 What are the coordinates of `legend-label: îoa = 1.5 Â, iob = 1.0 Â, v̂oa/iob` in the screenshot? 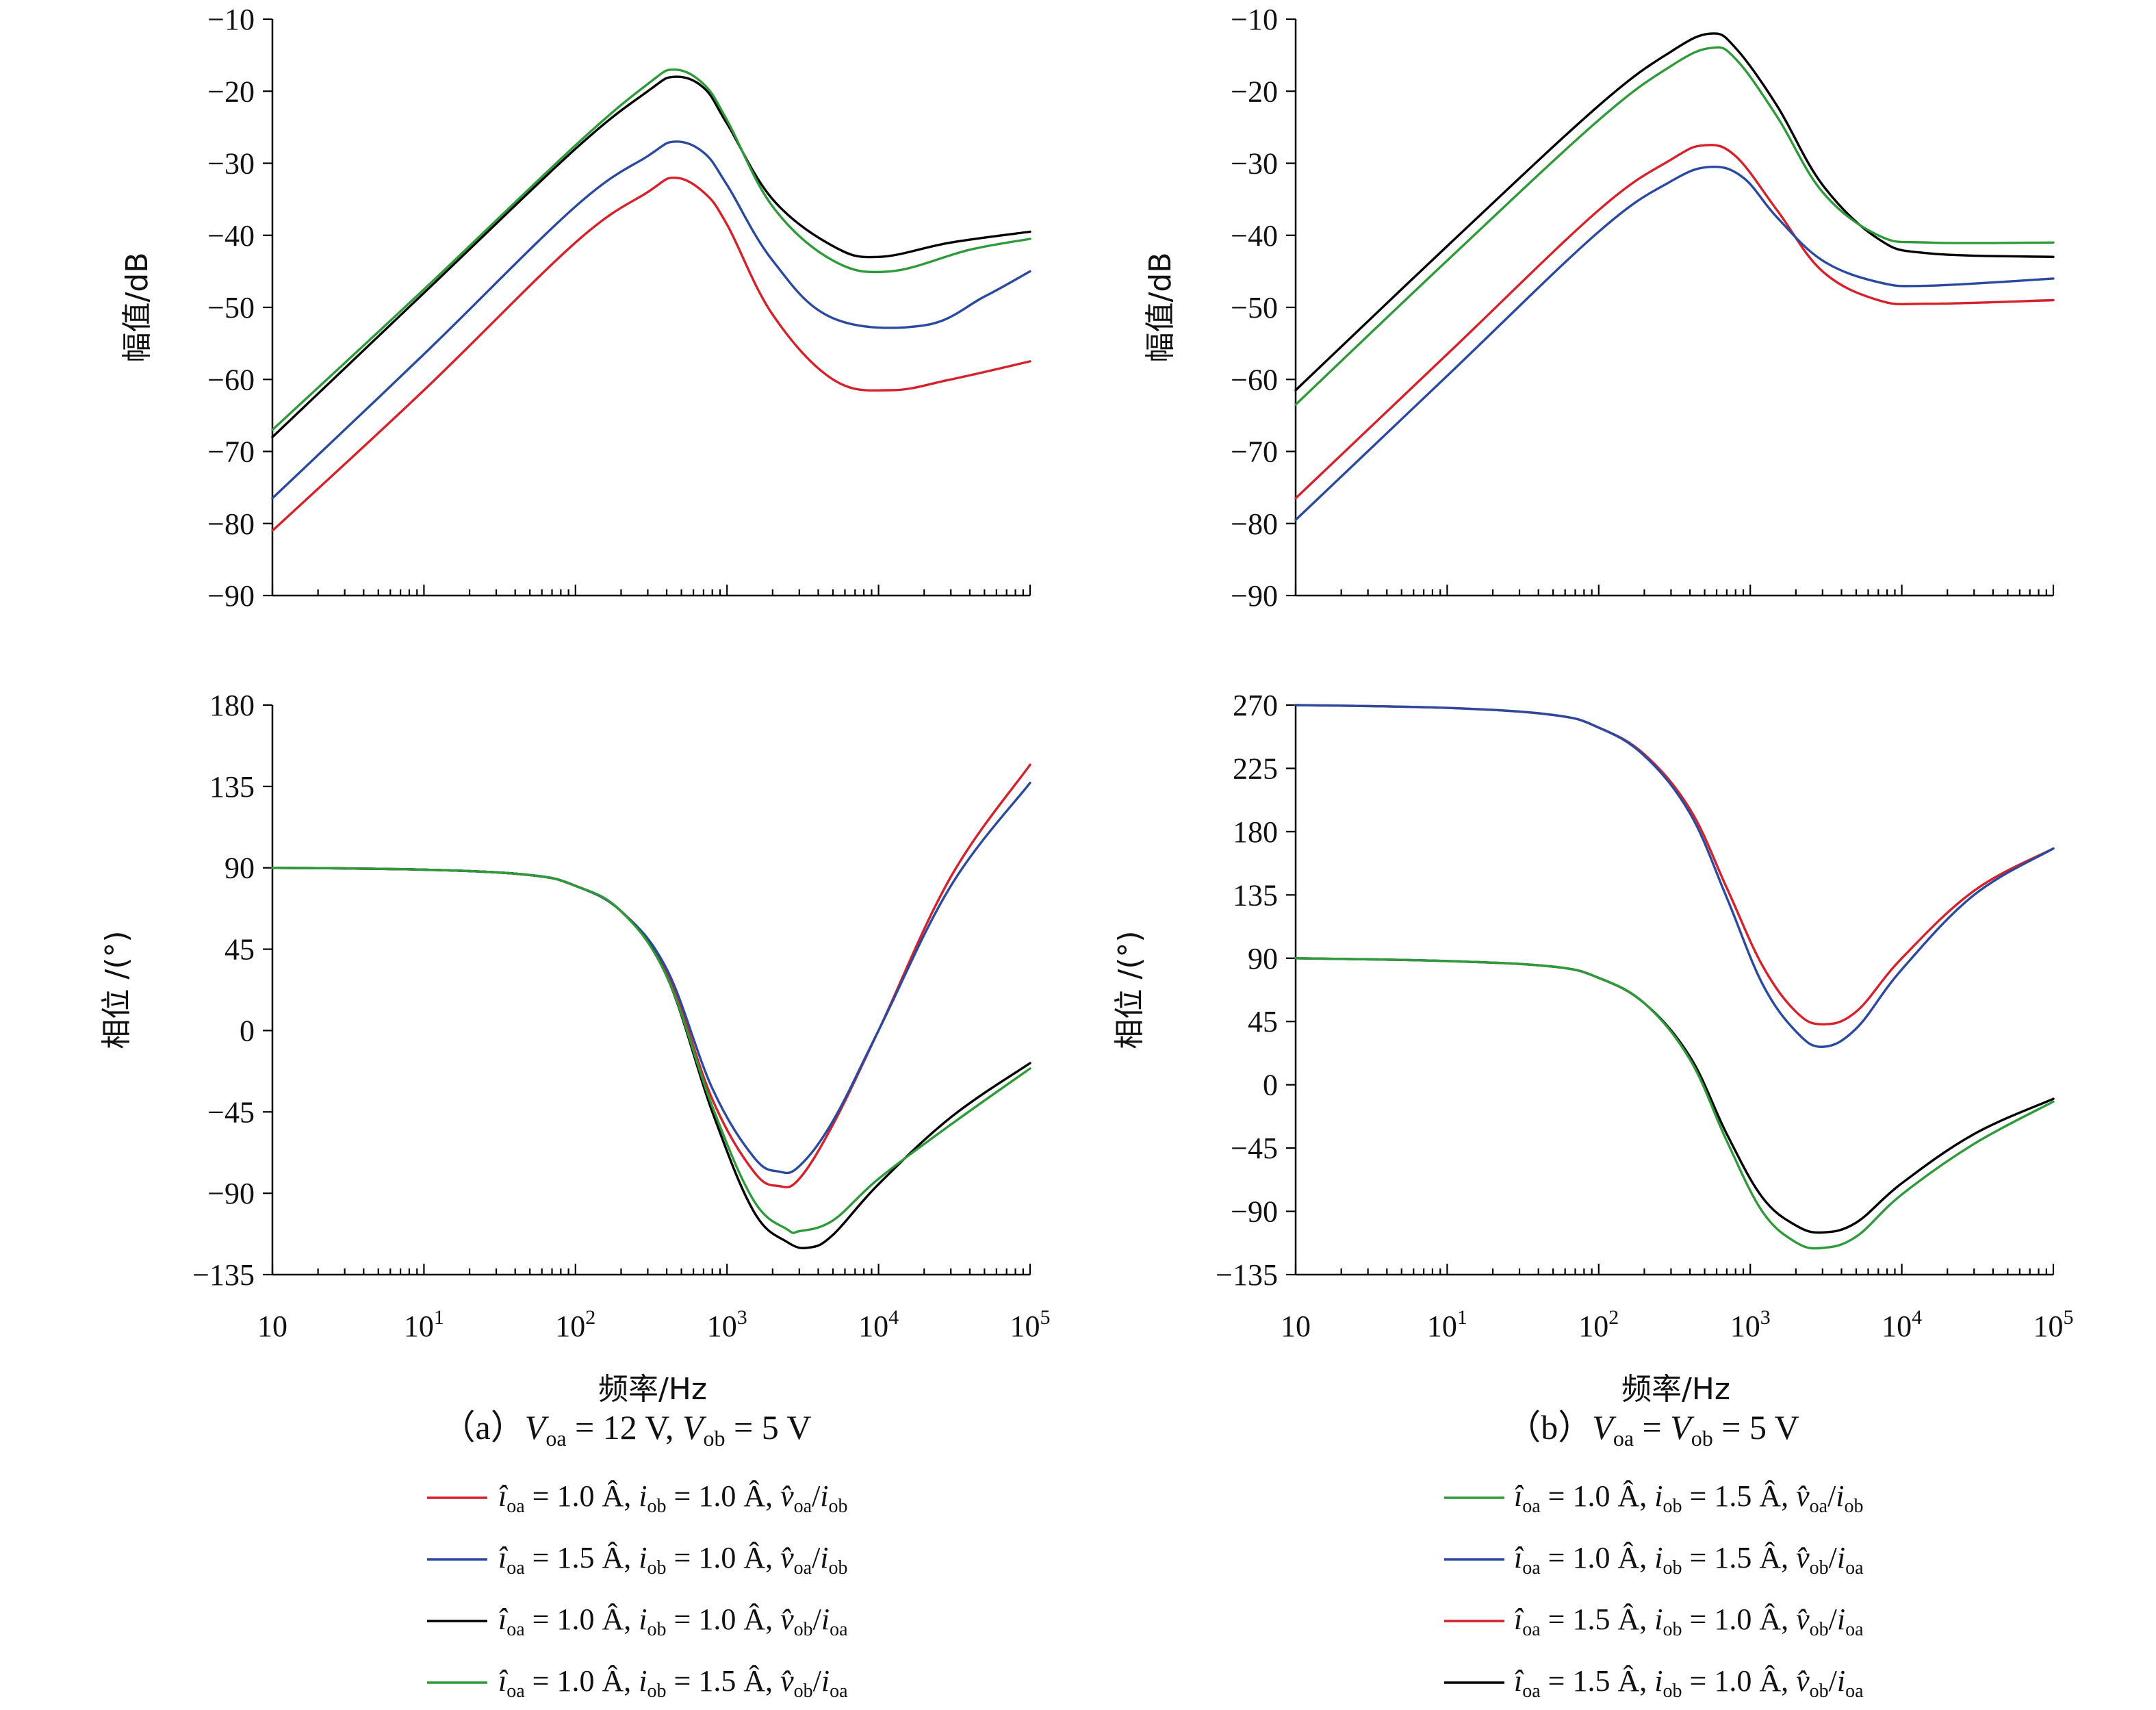 It's located at (673, 1560).